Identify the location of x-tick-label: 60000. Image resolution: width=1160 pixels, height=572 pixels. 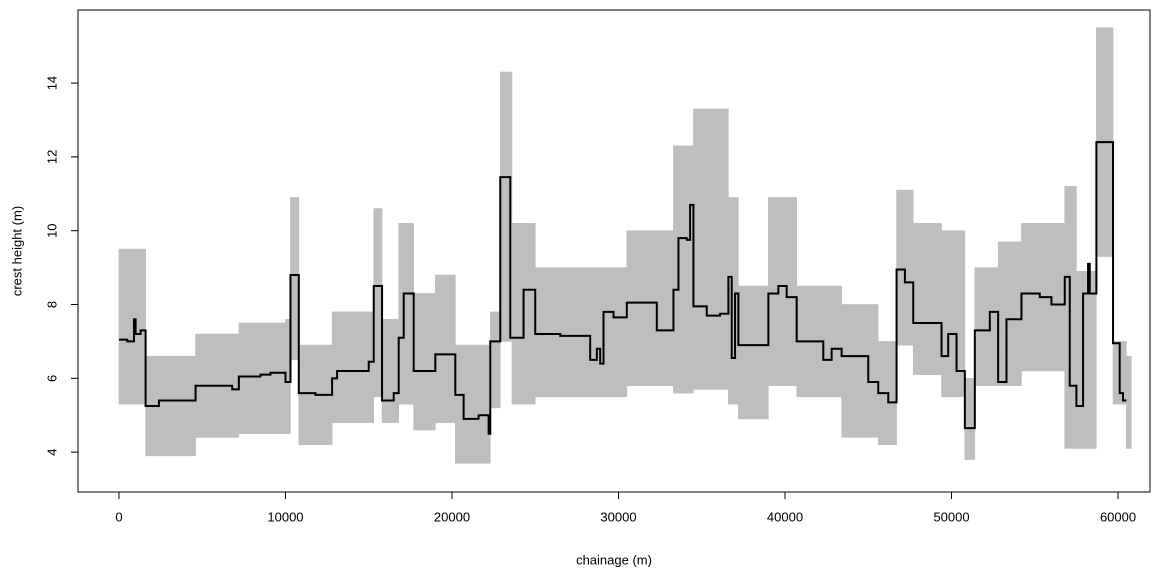
(1118, 516).